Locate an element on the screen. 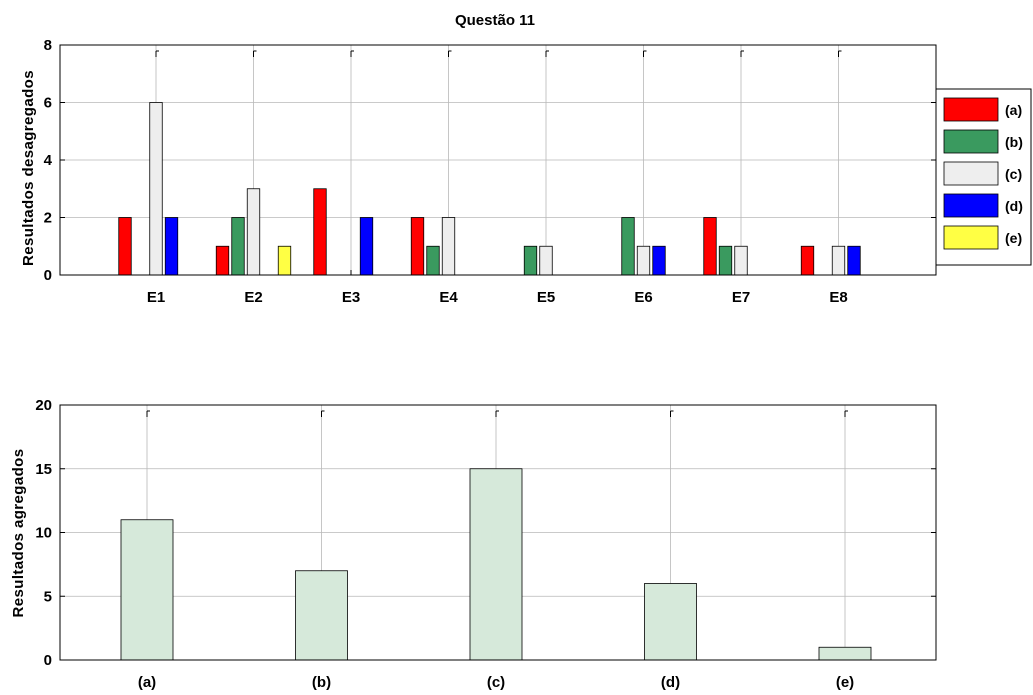 The height and width of the screenshot is (695, 1033). x-tick-label: E7 is located at coordinates (741, 297).